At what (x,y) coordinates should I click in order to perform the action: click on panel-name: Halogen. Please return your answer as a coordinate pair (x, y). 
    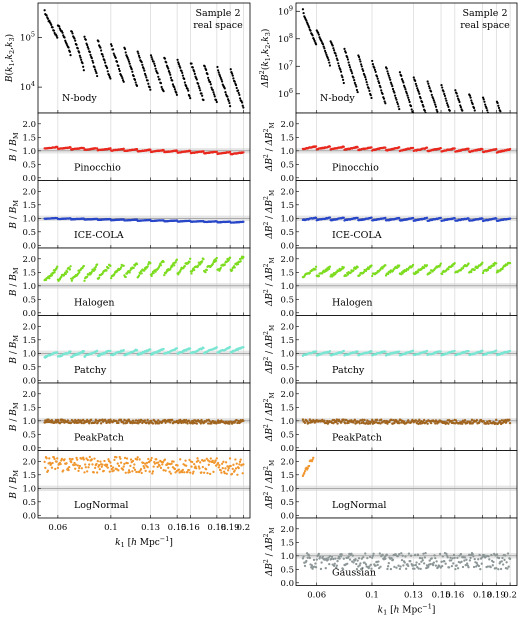
    Looking at the image, I should click on (352, 303).